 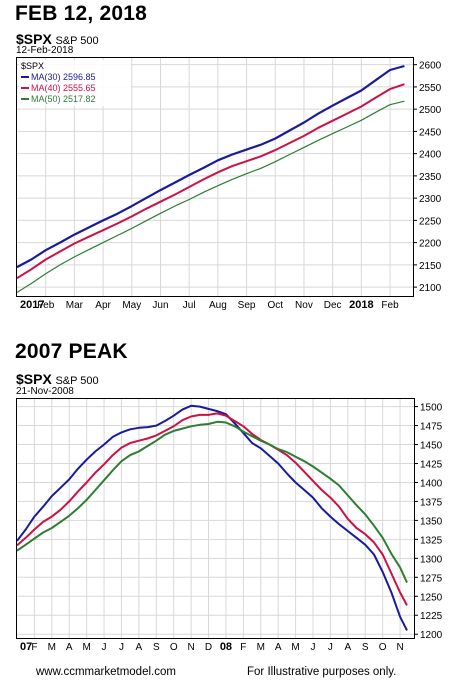 What do you see at coordinates (430, 244) in the screenshot?
I see `y-tick-label: 2200` at bounding box center [430, 244].